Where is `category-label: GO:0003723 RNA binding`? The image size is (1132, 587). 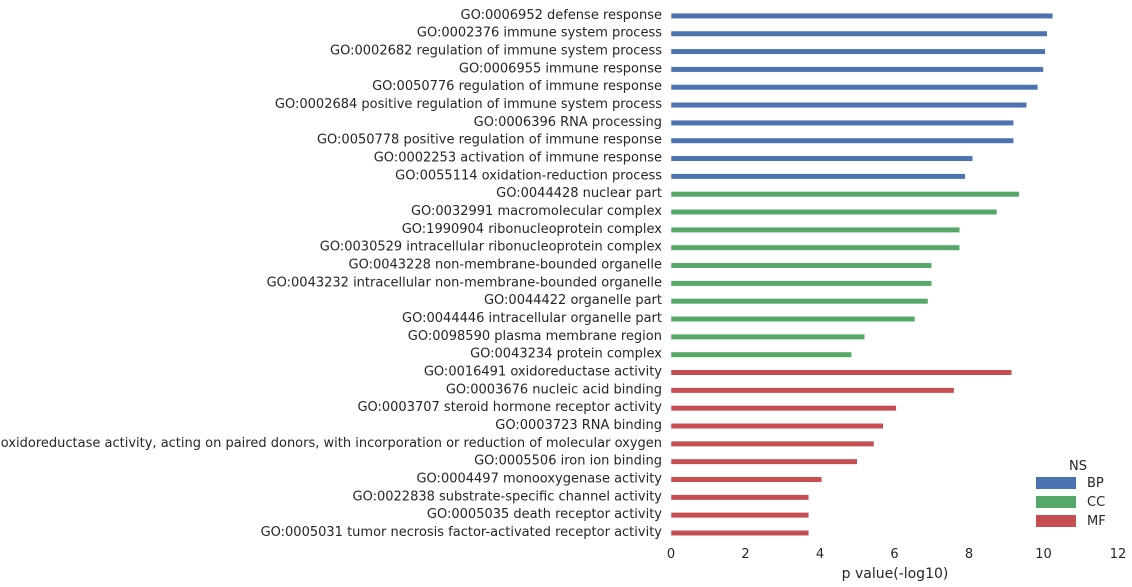 category-label: GO:0003723 RNA binding is located at coordinates (578, 425).